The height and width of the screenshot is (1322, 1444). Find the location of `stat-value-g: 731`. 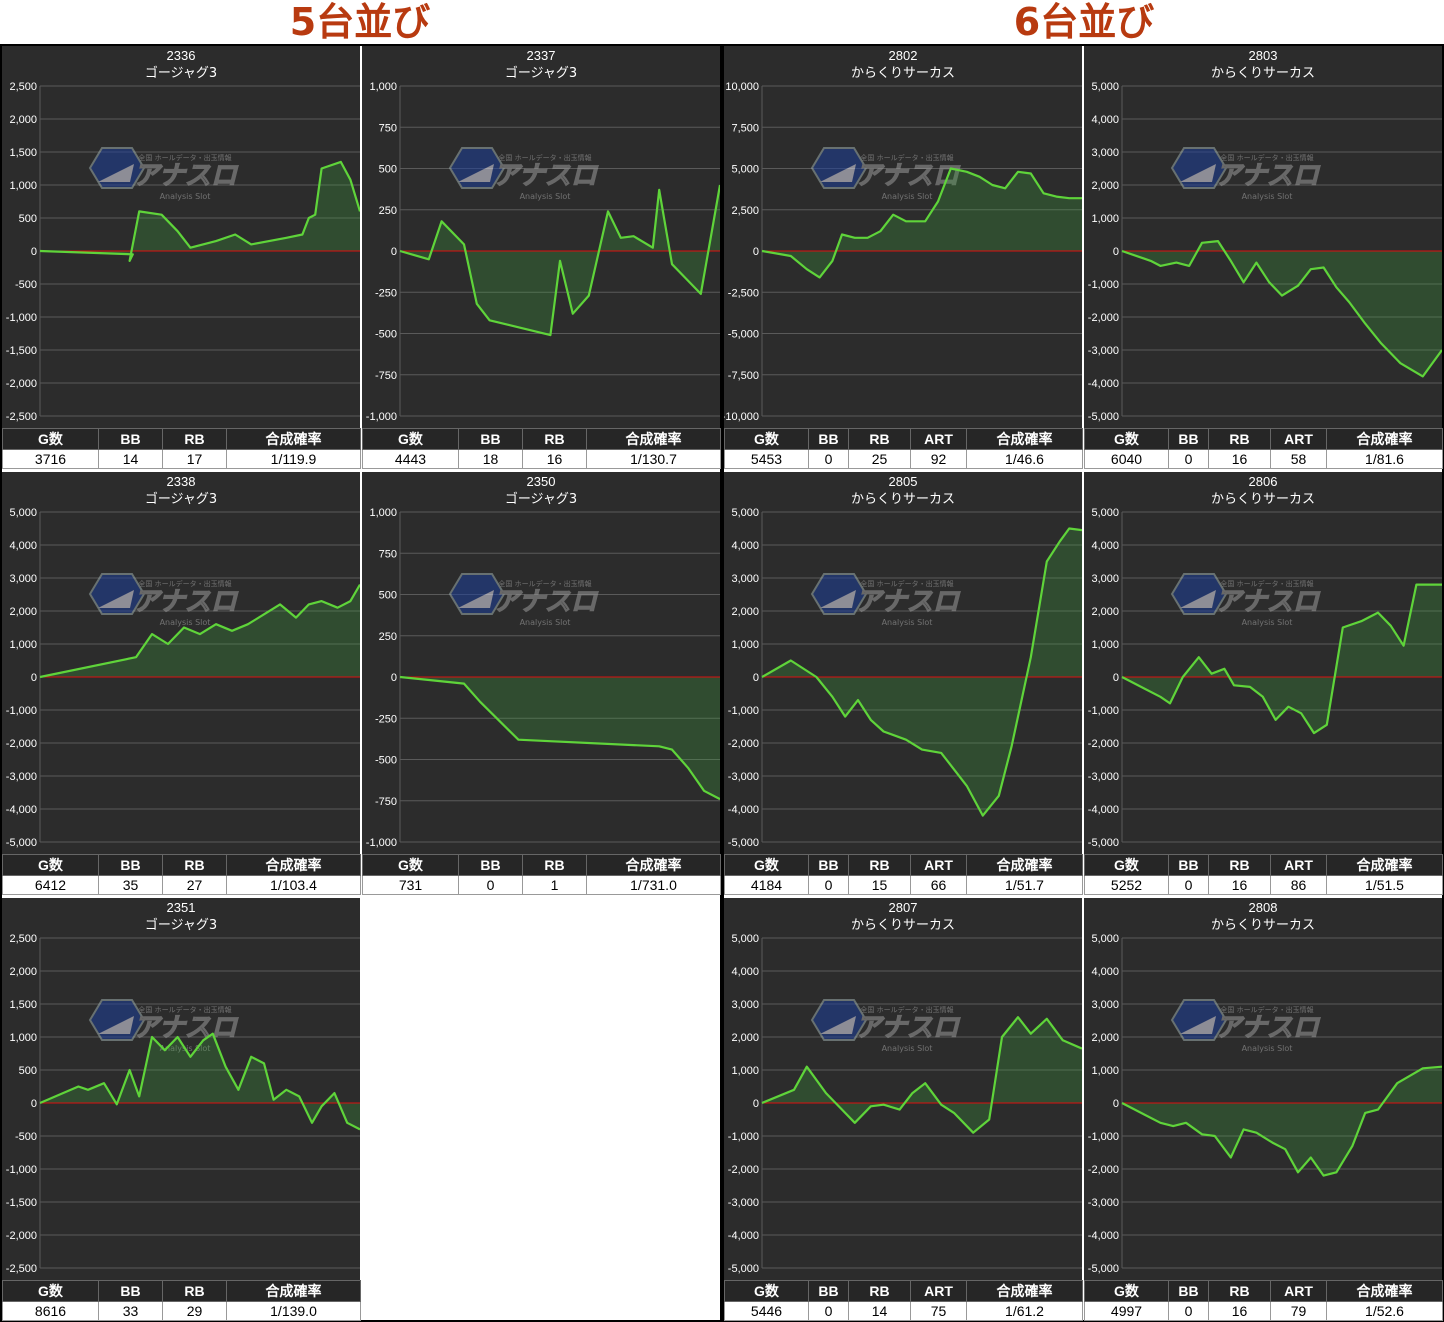

stat-value-g: 731 is located at coordinates (410, 885).